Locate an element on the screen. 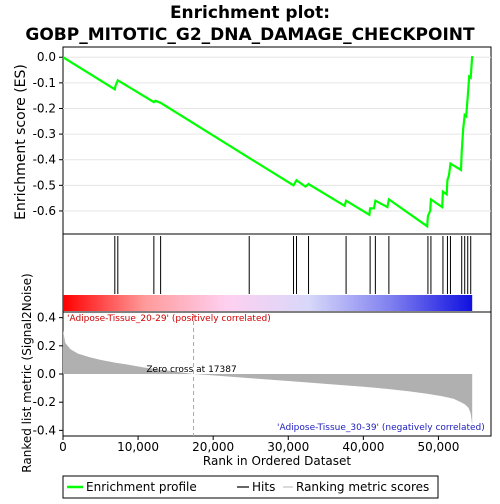 The height and width of the screenshot is (504, 500). metric-ytick-label: -0.2 is located at coordinates (44, 402).